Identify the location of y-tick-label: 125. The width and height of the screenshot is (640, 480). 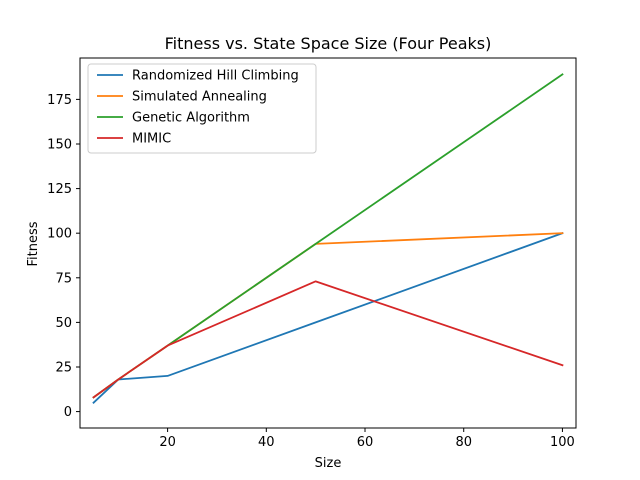
(59, 189).